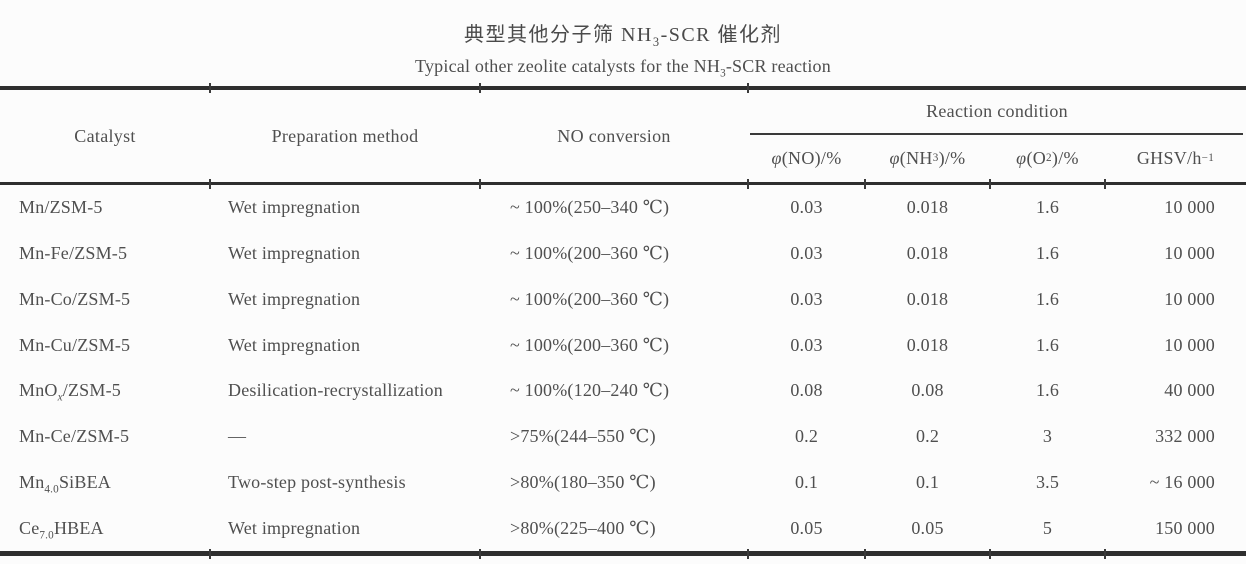  Describe the element at coordinates (345, 135) in the screenshot. I see `header-cell-preparation-method: Preparation method` at that location.